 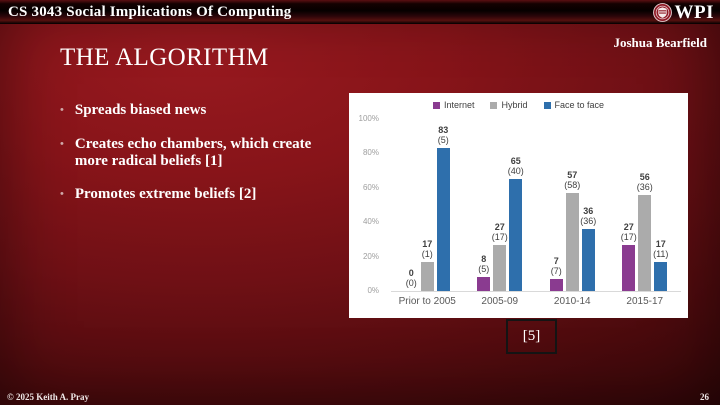 I want to click on author-name: Joshua Bearfield, so click(x=660, y=42).